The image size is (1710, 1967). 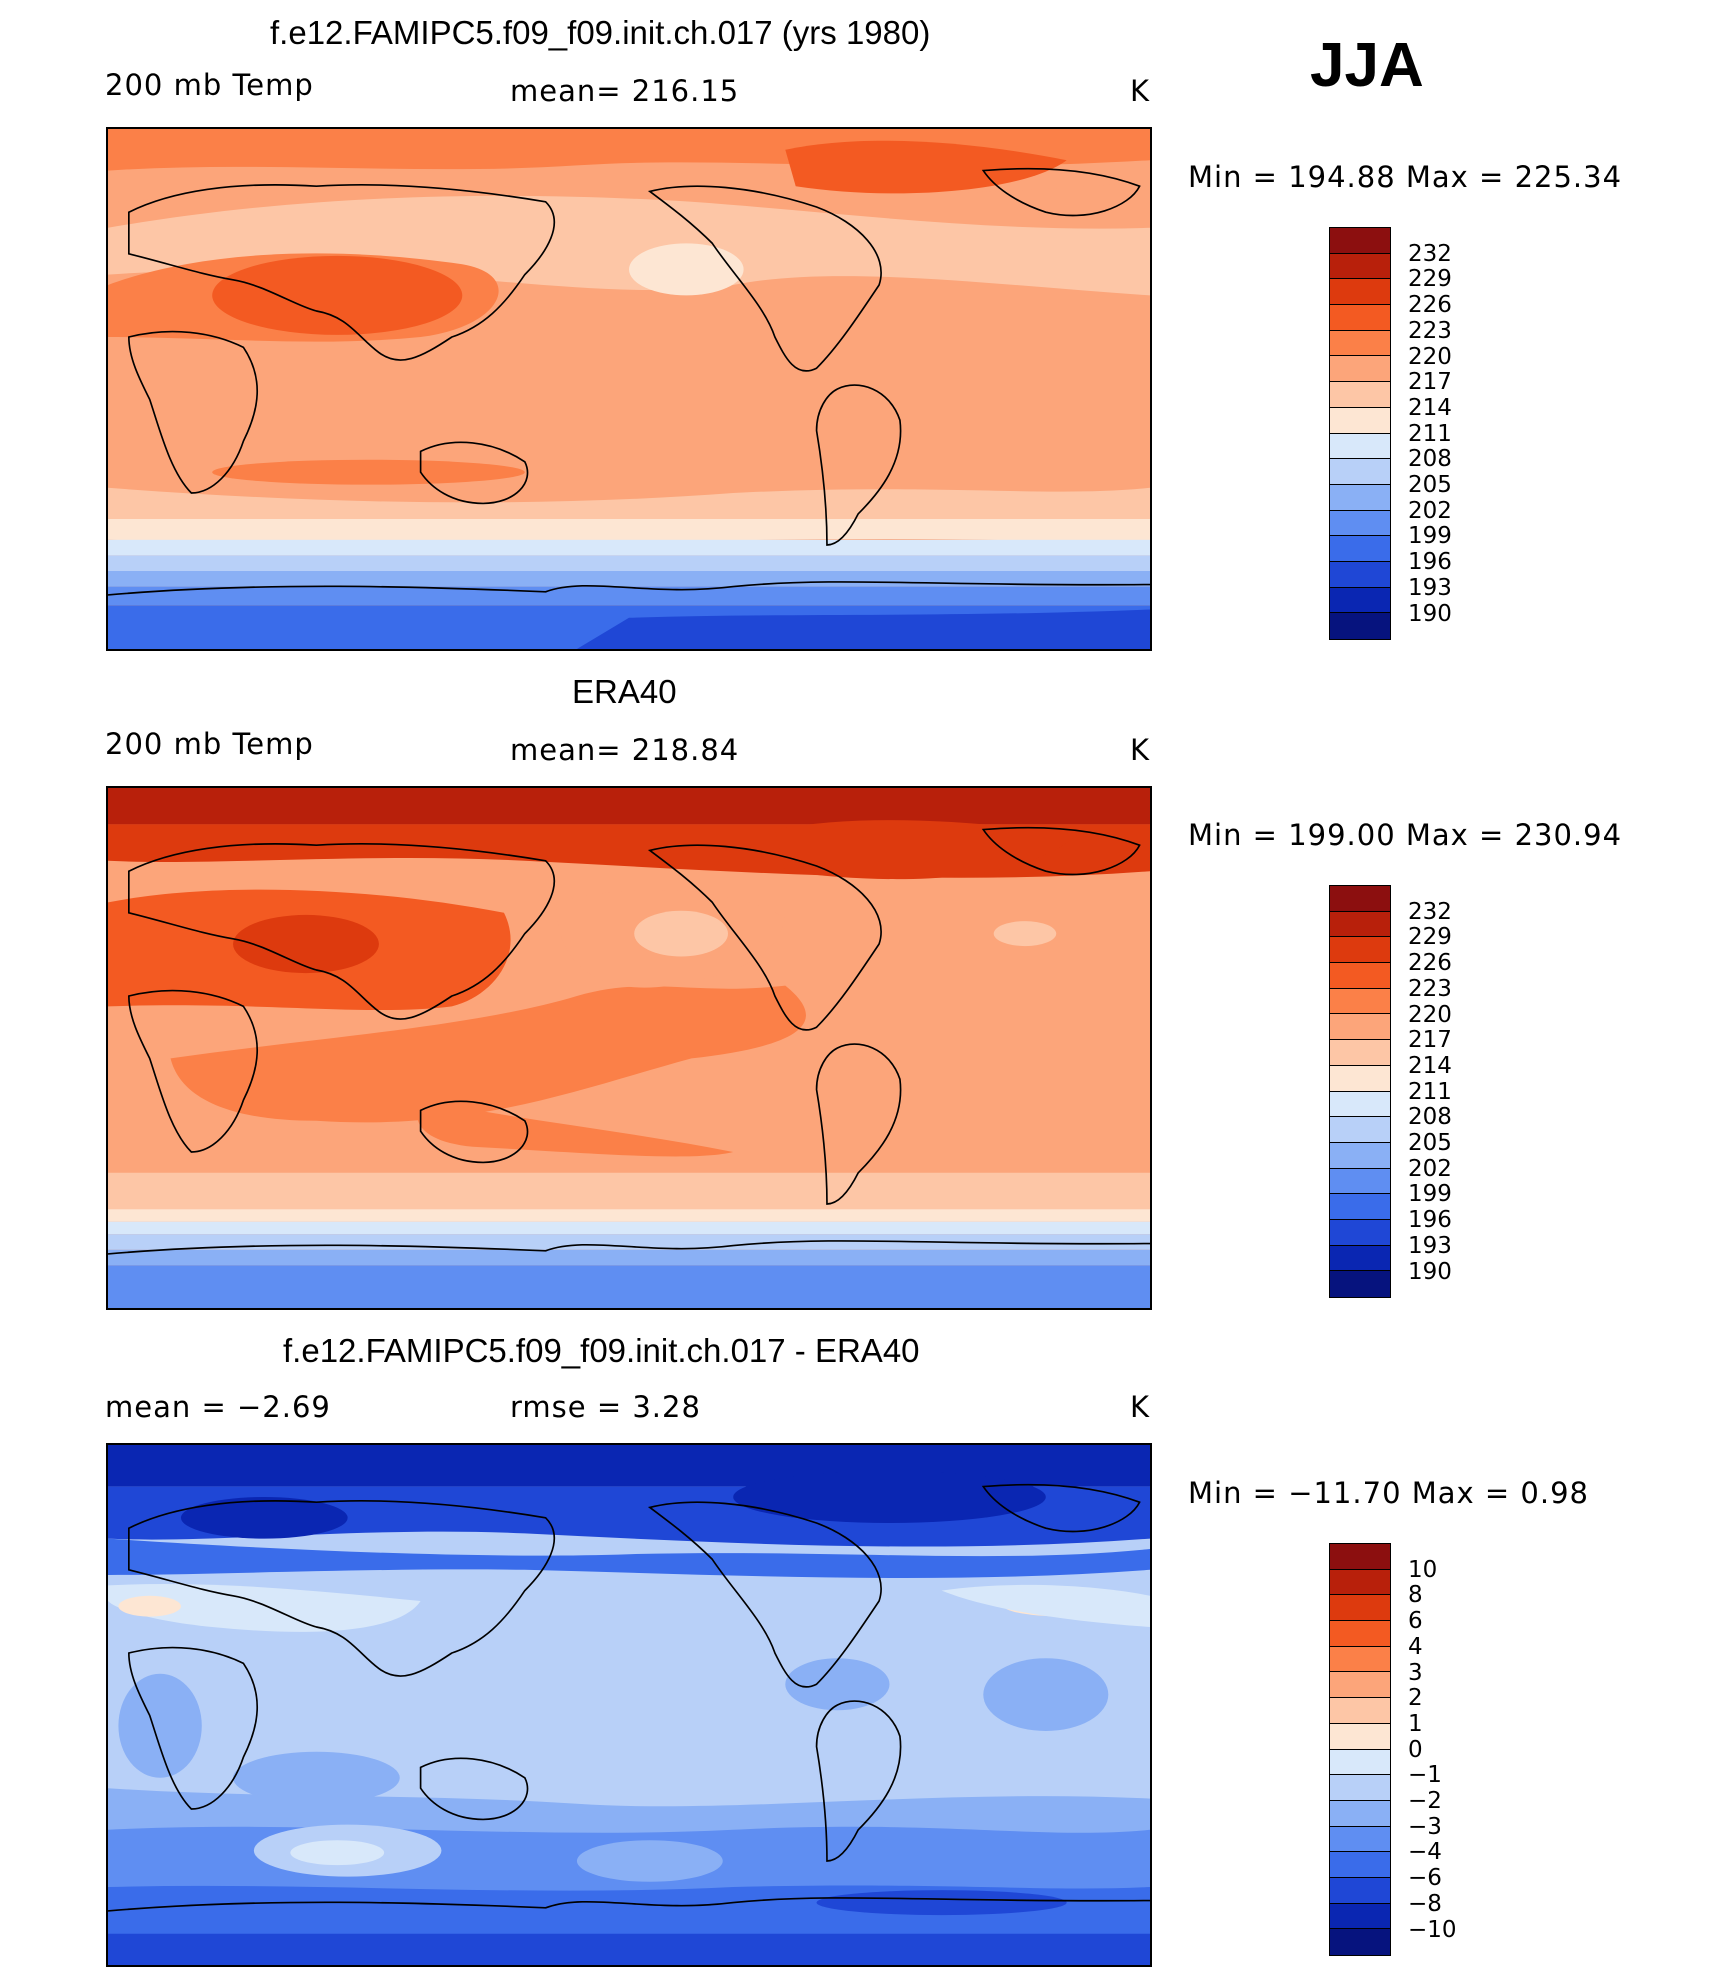 I want to click on colorbar-tick-label: −4, so click(x=1425, y=1852).